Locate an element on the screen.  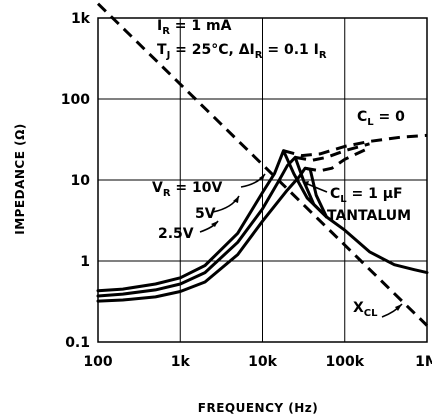
y-tick-label: 1k is located at coordinates (81, 19).